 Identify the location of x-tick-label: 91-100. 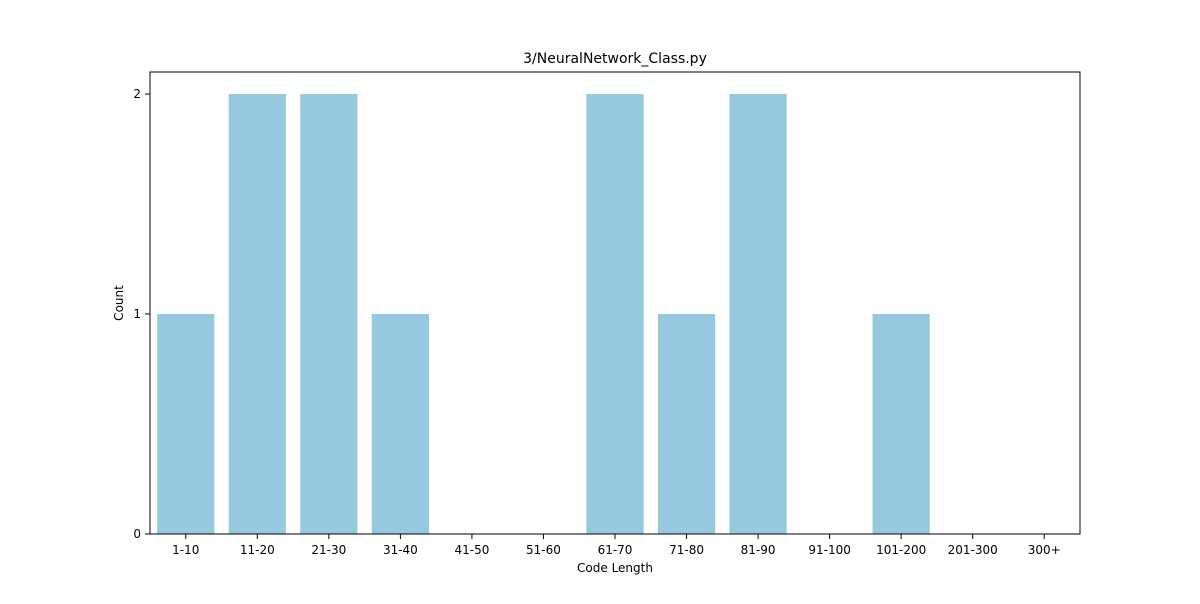
(829, 550).